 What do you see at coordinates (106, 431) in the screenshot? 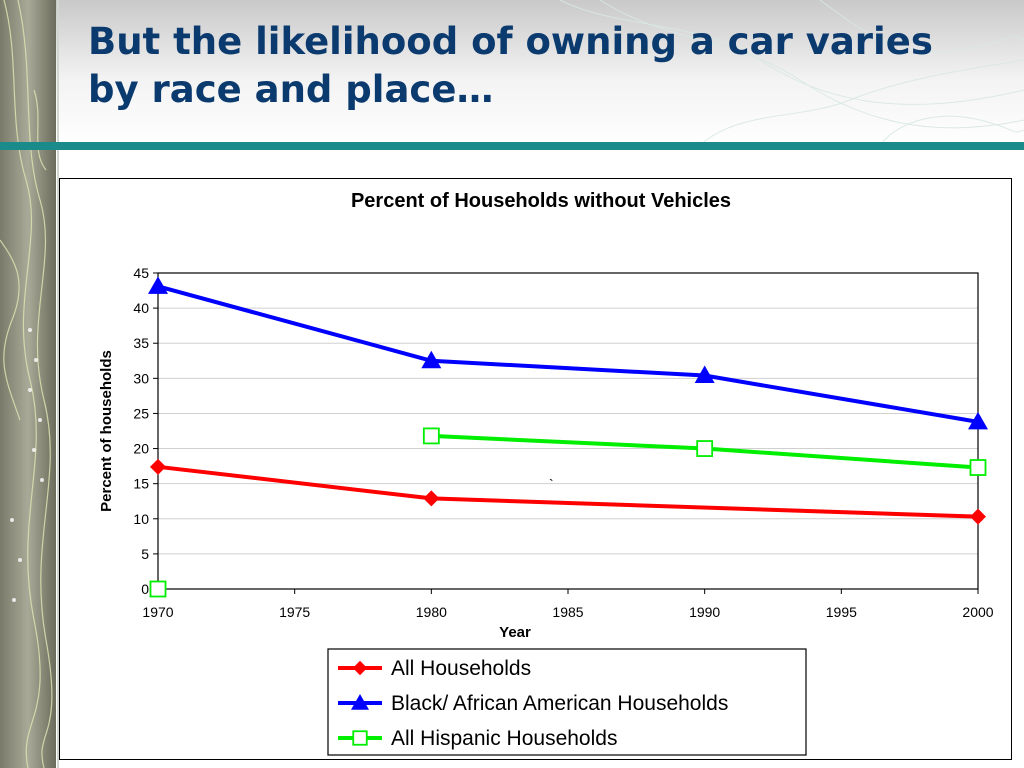
I see `y-axis-label: Percent of households` at bounding box center [106, 431].